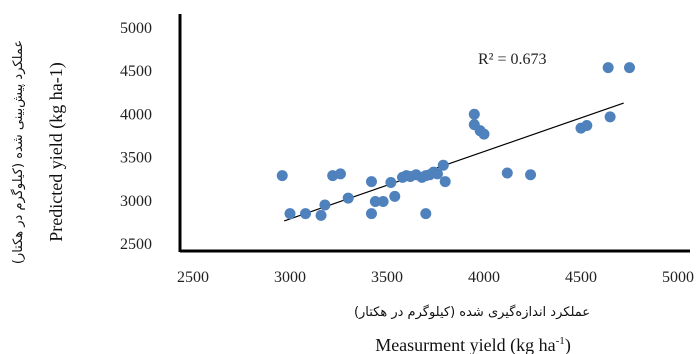  I want to click on x-tick-label: 3000, so click(290, 277).